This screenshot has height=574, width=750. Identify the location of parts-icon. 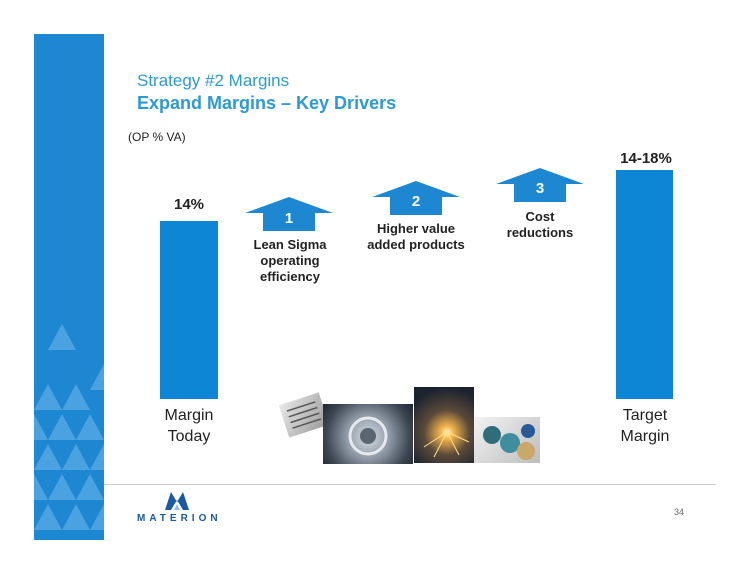
(304, 415).